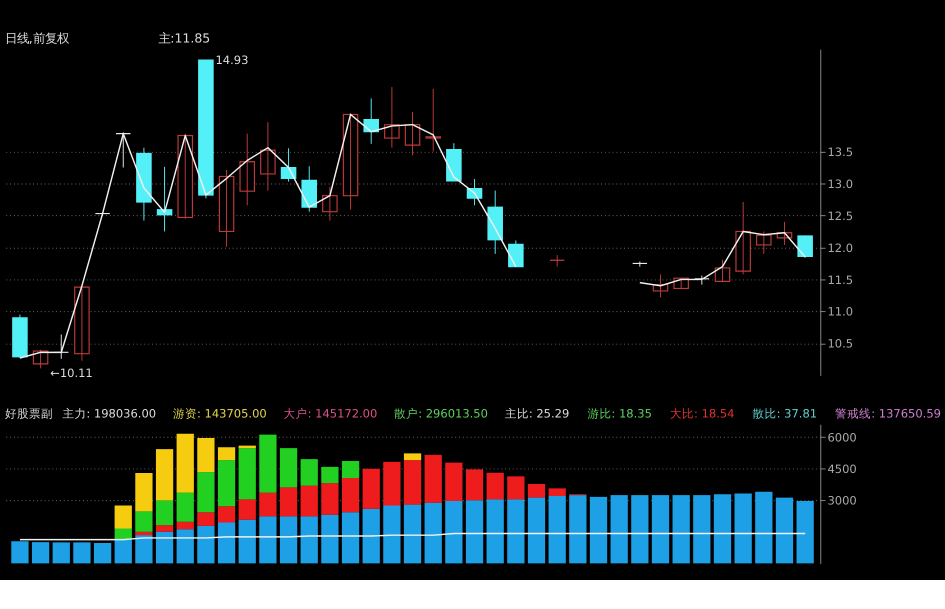  I want to click on text: 警戒线: 137650.59, so click(888, 413).